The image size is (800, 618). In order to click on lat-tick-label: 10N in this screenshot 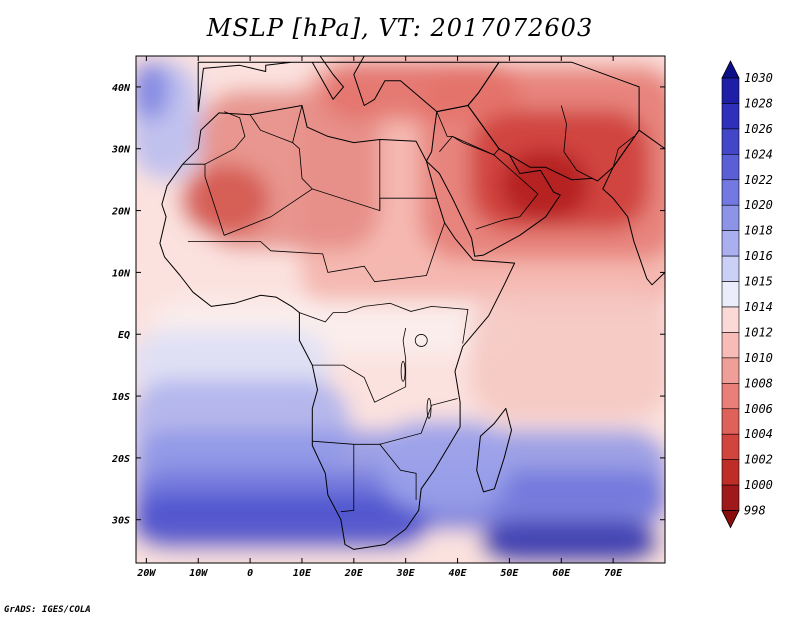, I will do `click(121, 273)`.